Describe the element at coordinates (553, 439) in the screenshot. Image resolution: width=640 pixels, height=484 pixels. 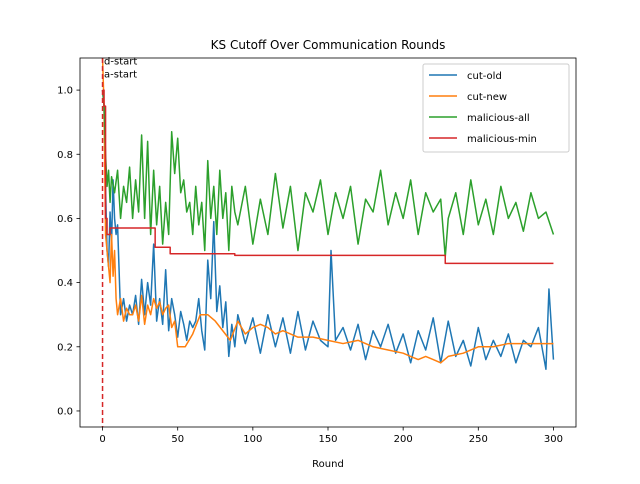
I see `x-tick-label: 300` at that location.